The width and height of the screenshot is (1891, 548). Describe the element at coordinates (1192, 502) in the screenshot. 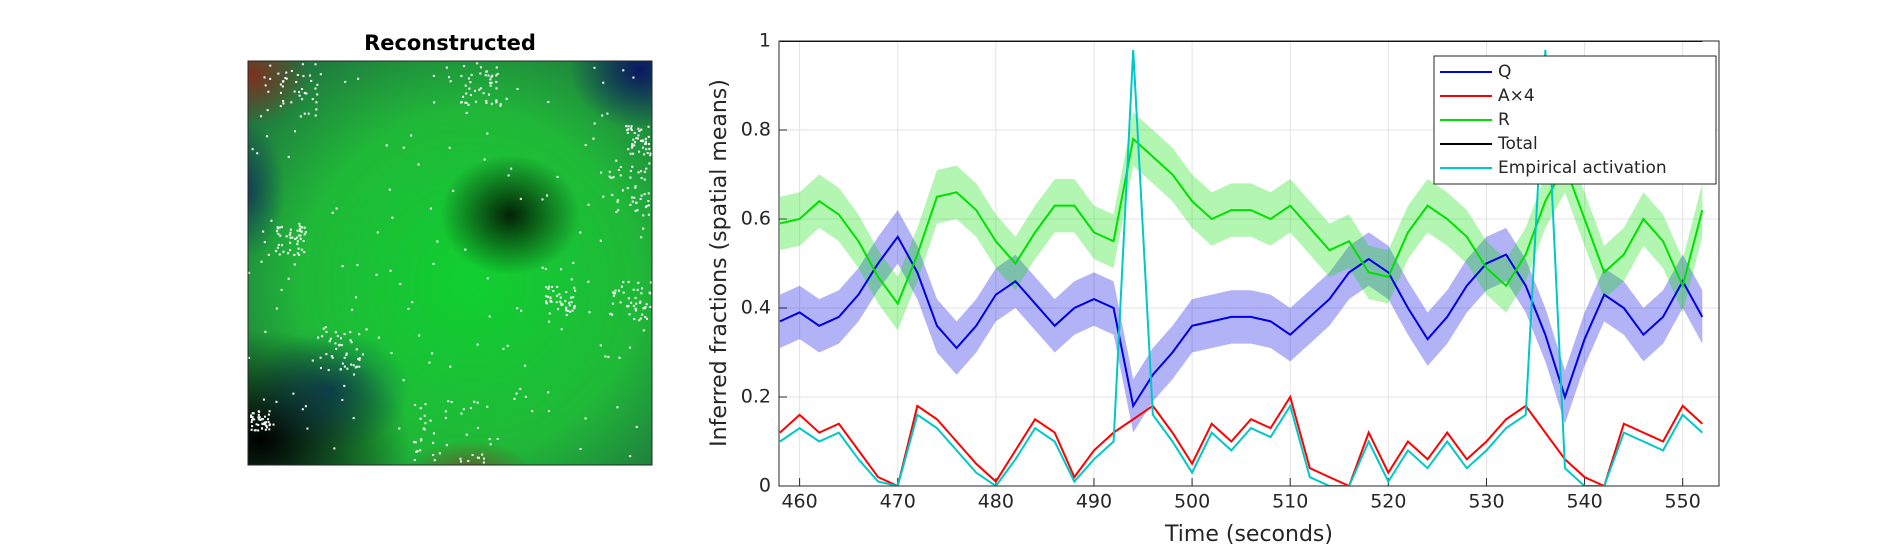

I see `x-tick-label: 500` at that location.